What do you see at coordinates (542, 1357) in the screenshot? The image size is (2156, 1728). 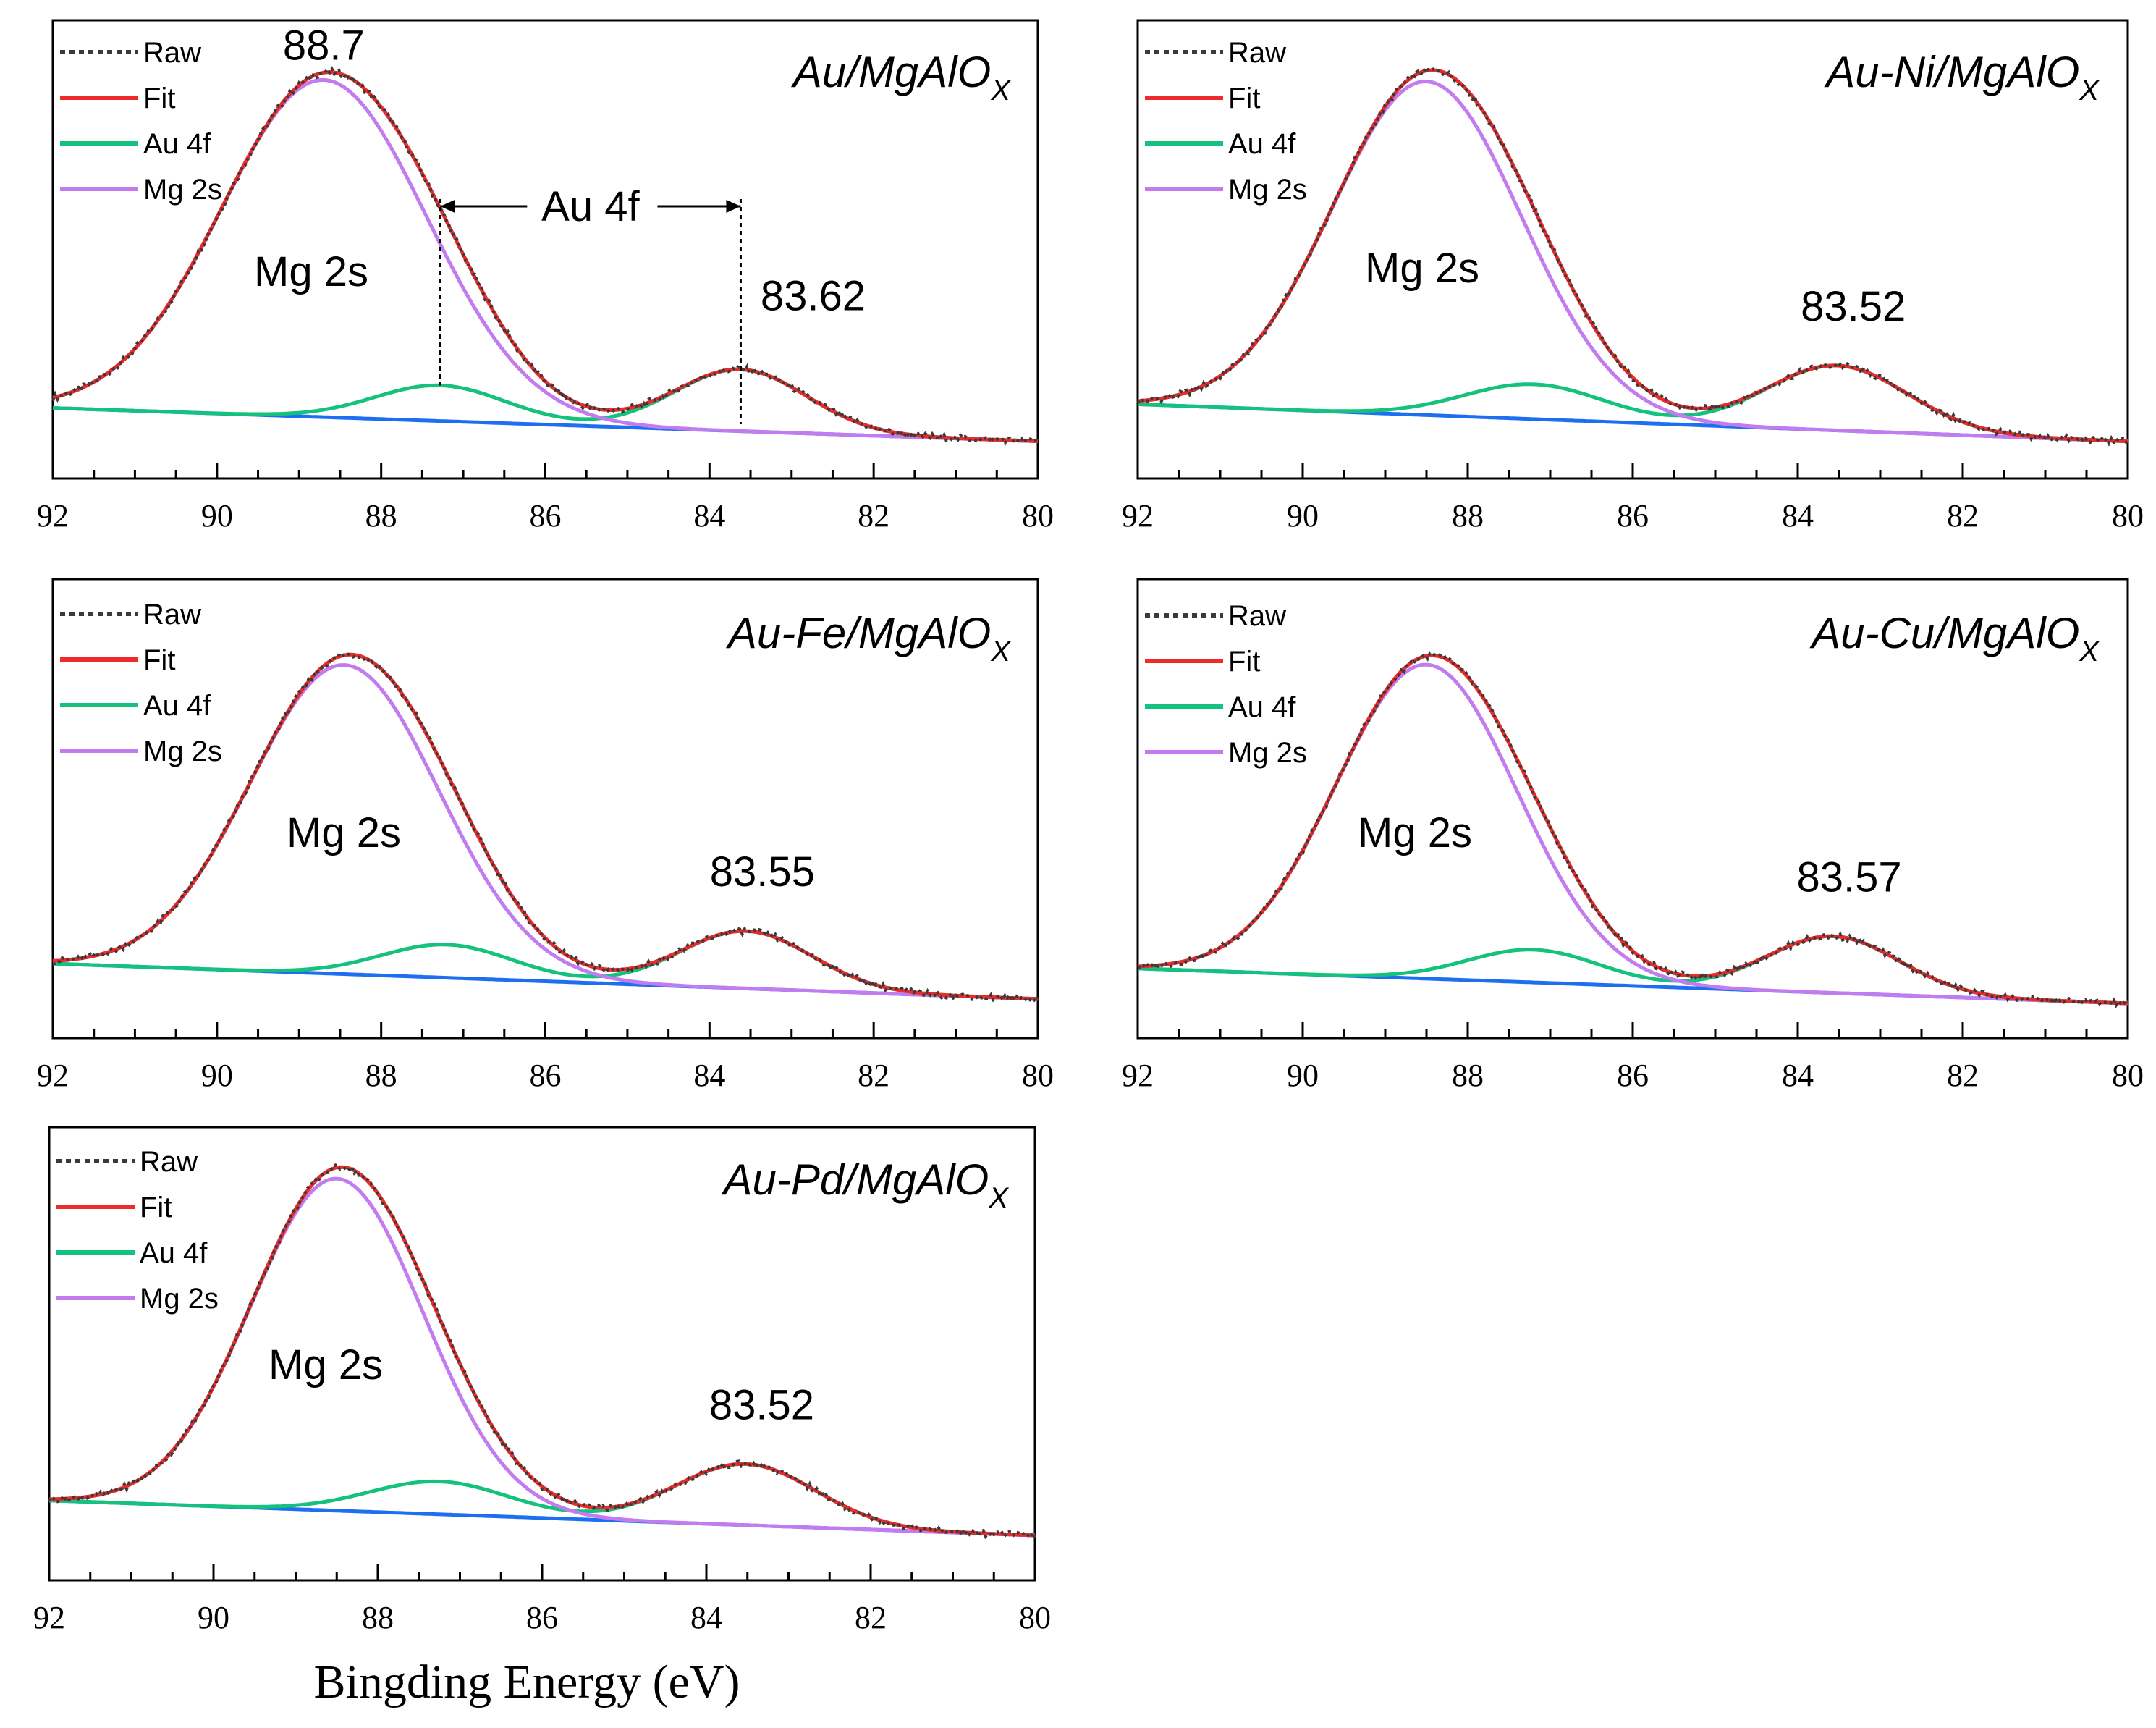 I see `panel-5-mg2s-line` at bounding box center [542, 1357].